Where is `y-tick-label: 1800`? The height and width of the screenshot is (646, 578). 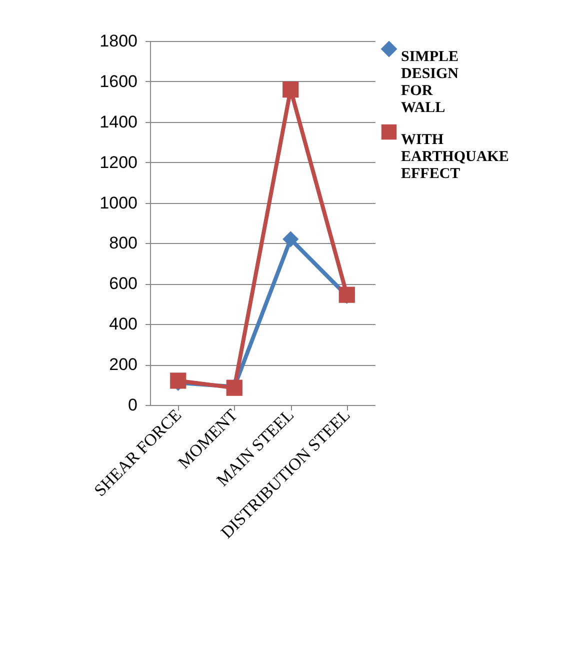 y-tick-label: 1800 is located at coordinates (119, 41).